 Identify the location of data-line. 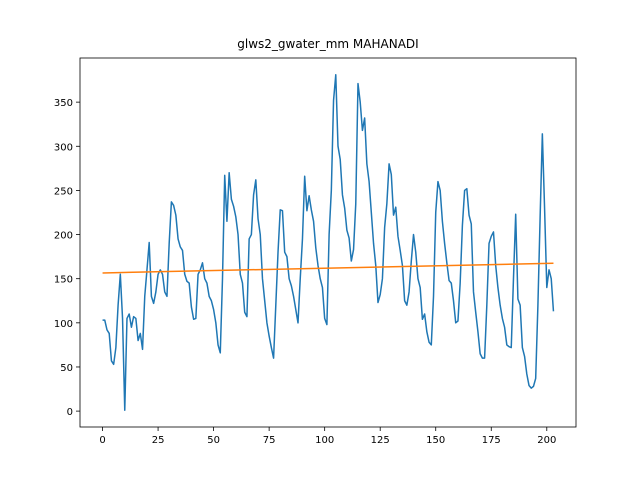
(328, 268).